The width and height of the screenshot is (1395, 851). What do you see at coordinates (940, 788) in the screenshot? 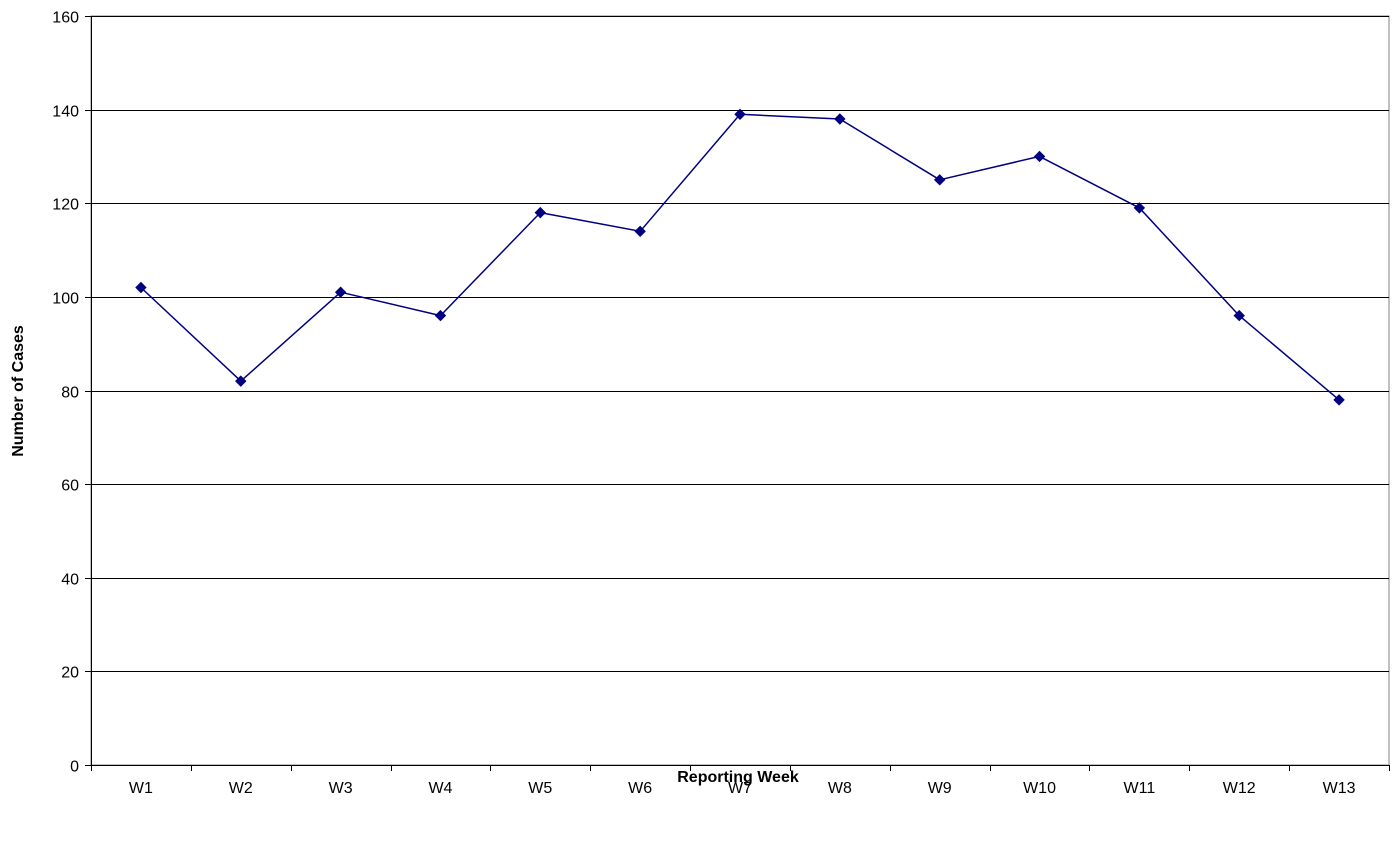
I see `x-tick-label: W9` at bounding box center [940, 788].